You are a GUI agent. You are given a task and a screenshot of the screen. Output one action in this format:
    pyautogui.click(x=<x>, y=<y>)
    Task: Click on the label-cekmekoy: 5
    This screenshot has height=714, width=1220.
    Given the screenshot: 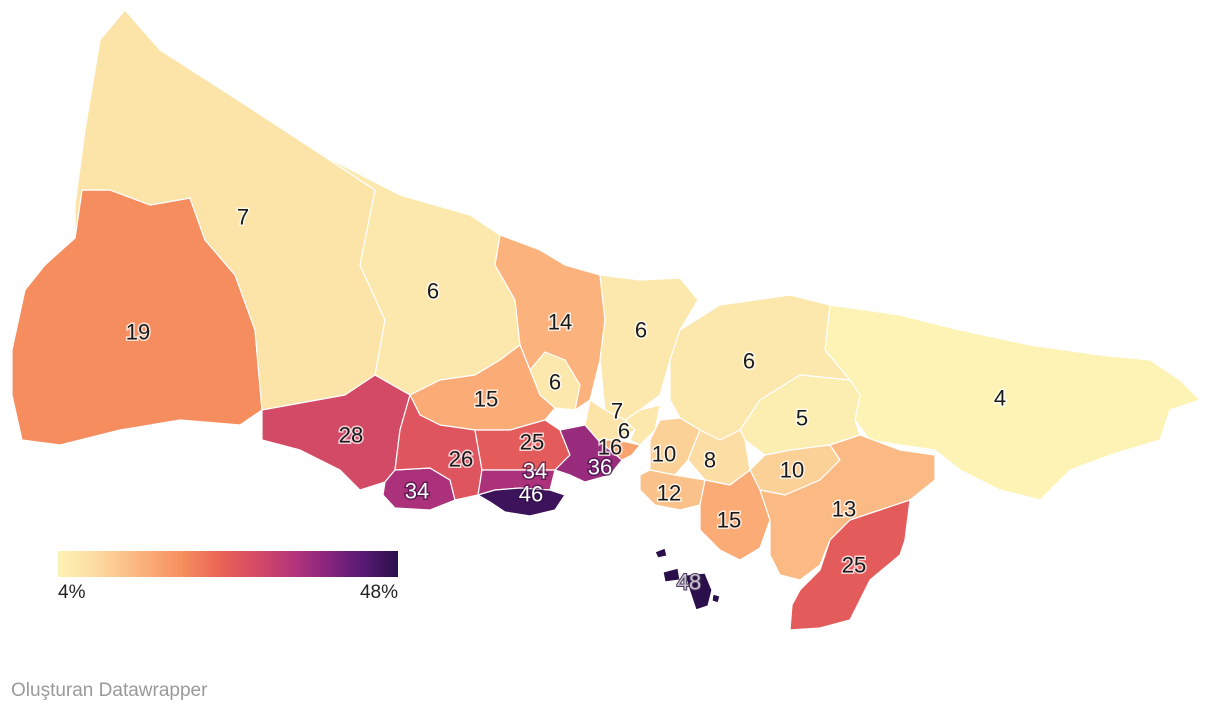 What is the action you would take?
    pyautogui.click(x=802, y=418)
    